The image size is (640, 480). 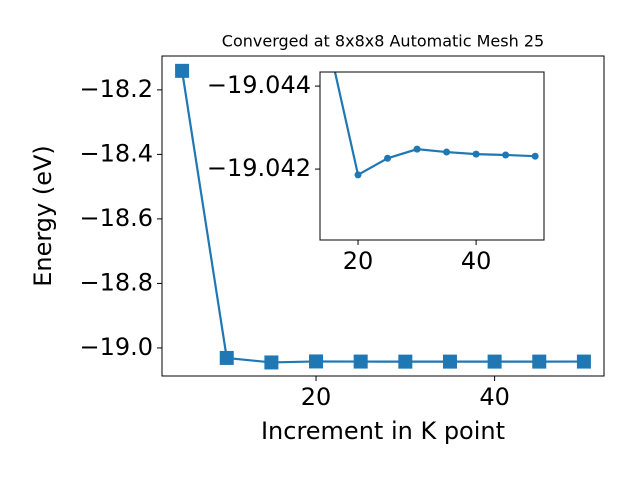 I want to click on x-axis-label: Increment in K point, so click(x=383, y=431).